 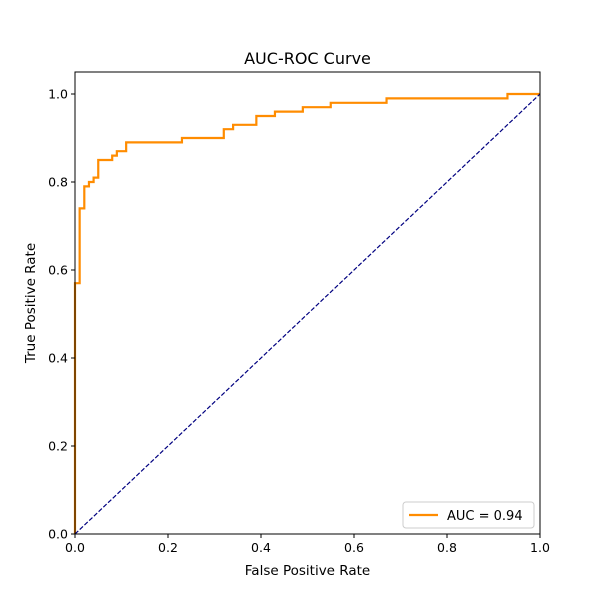 What do you see at coordinates (485, 516) in the screenshot?
I see `legend-entry-label: AUC = 0.94` at bounding box center [485, 516].